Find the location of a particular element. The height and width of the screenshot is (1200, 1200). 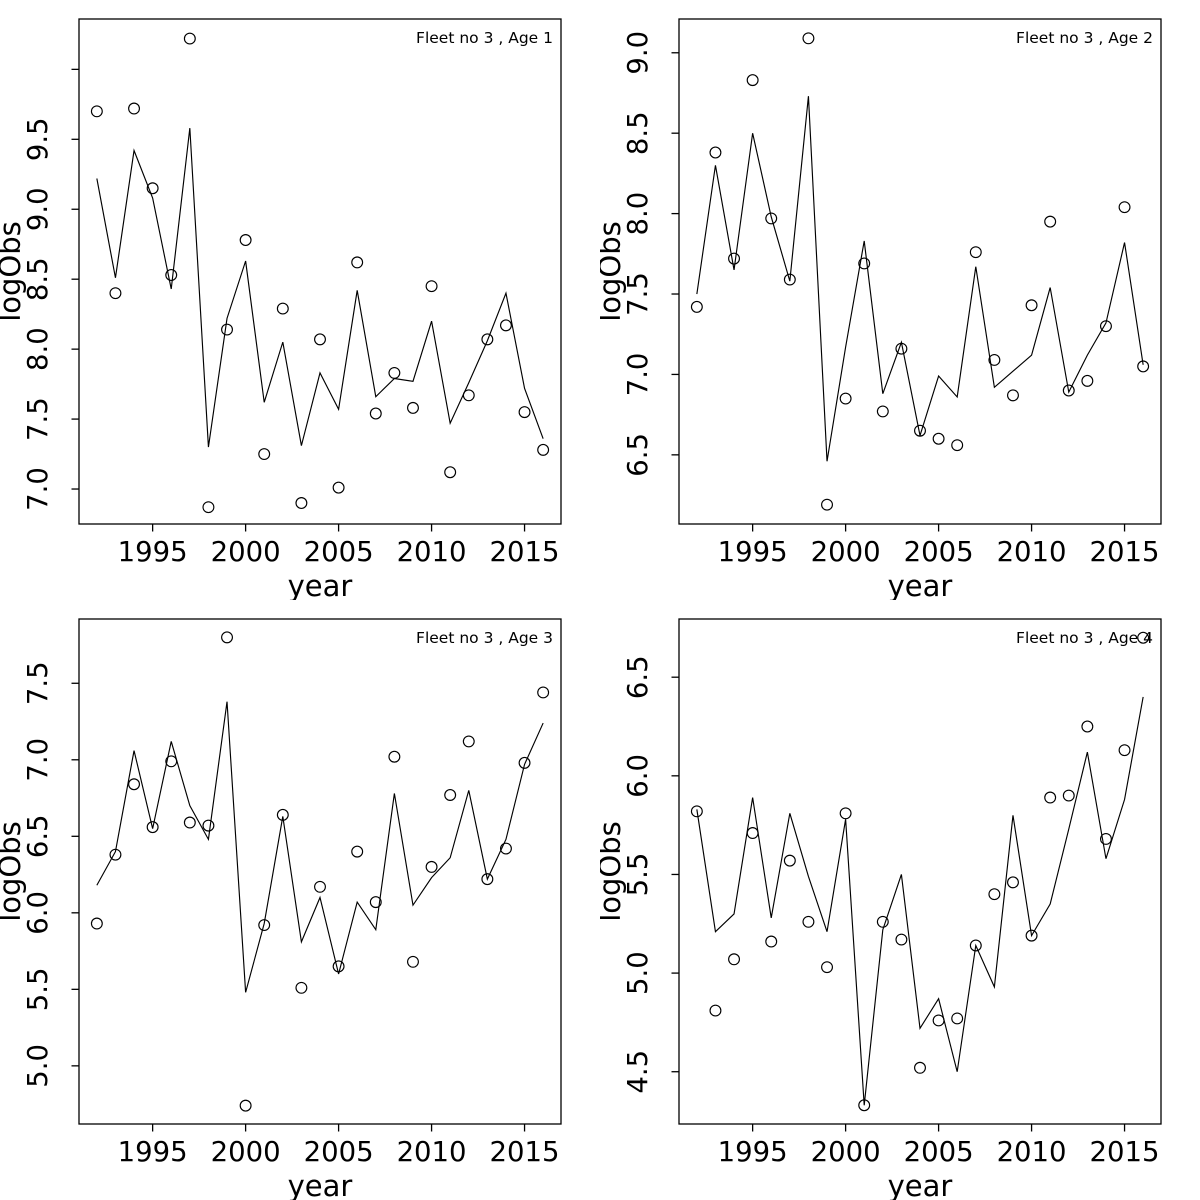

y-tick-label: 5.0 is located at coordinates (638, 973).